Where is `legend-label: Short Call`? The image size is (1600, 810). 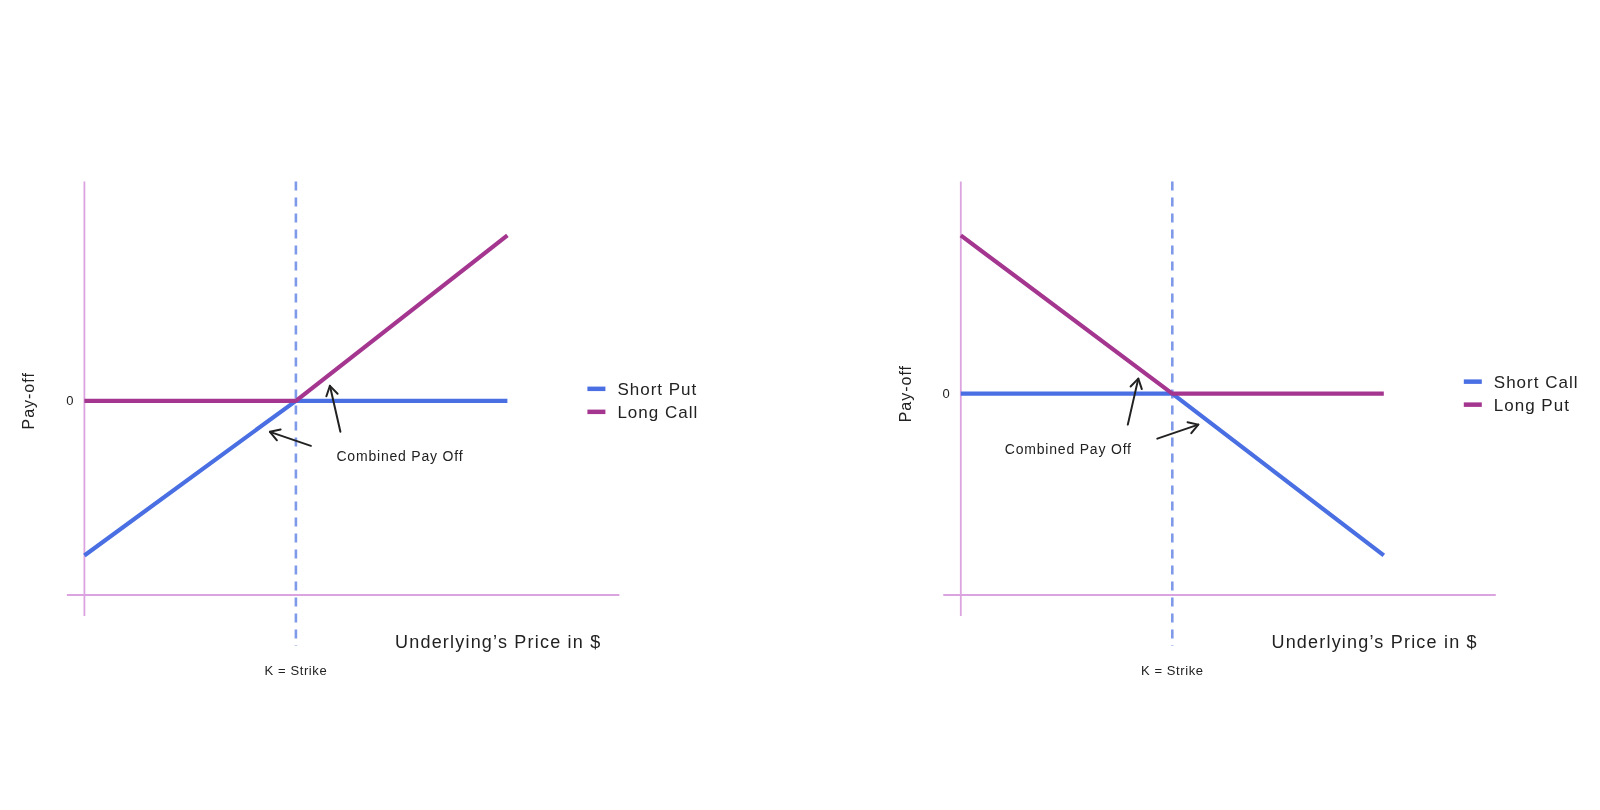 legend-label: Short Call is located at coordinates (1536, 382).